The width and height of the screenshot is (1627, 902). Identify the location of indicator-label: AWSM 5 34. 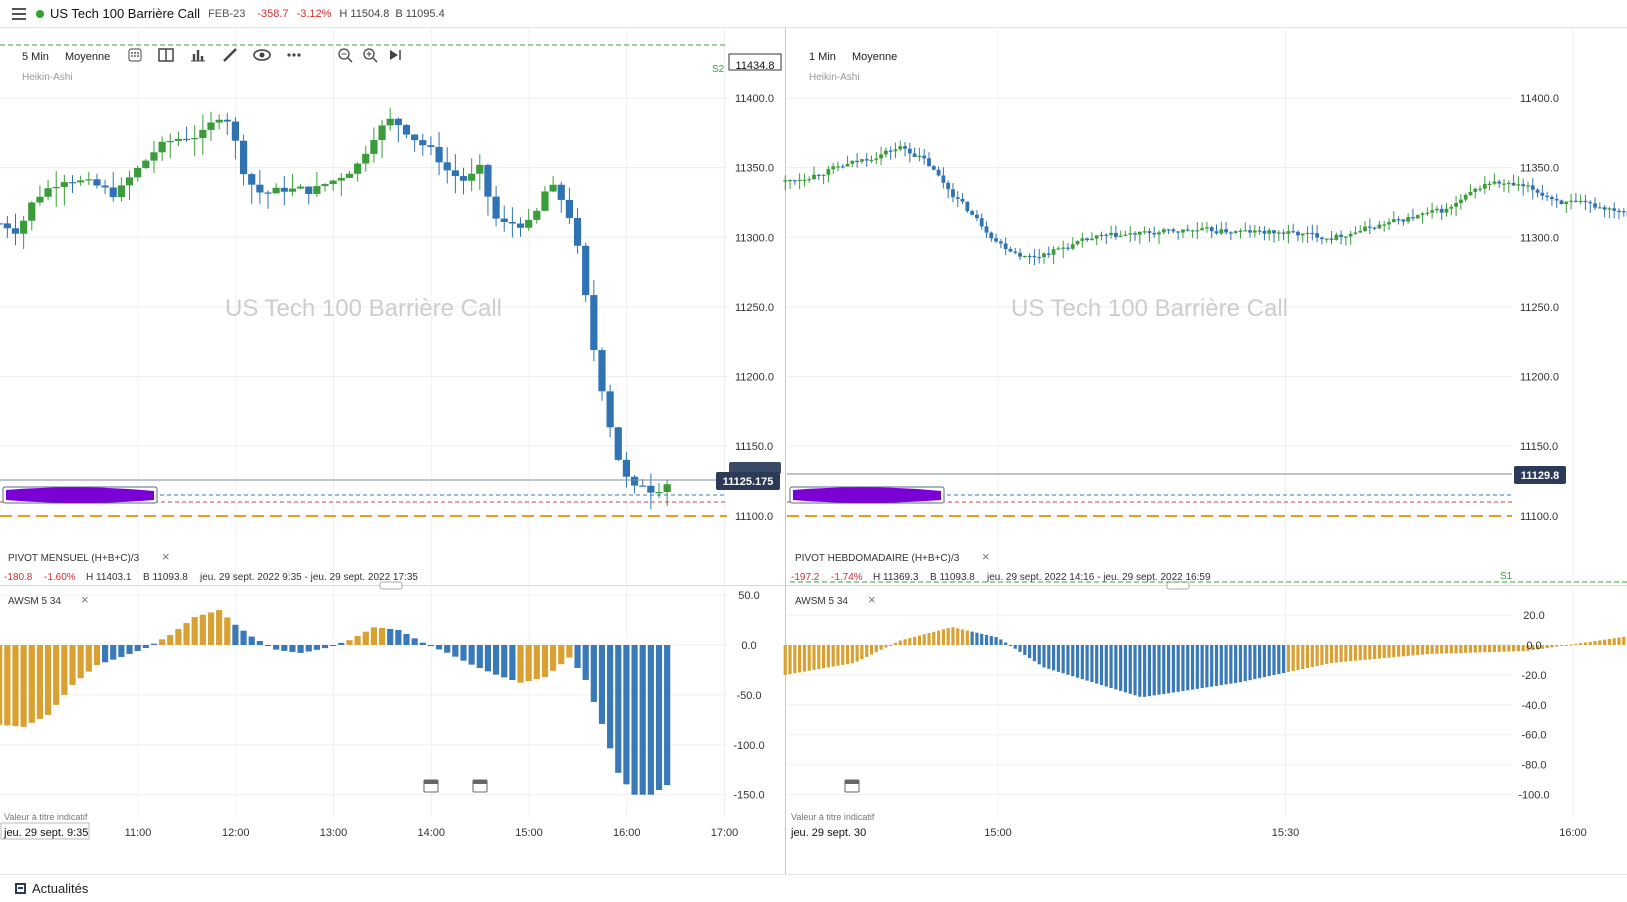
(821, 601).